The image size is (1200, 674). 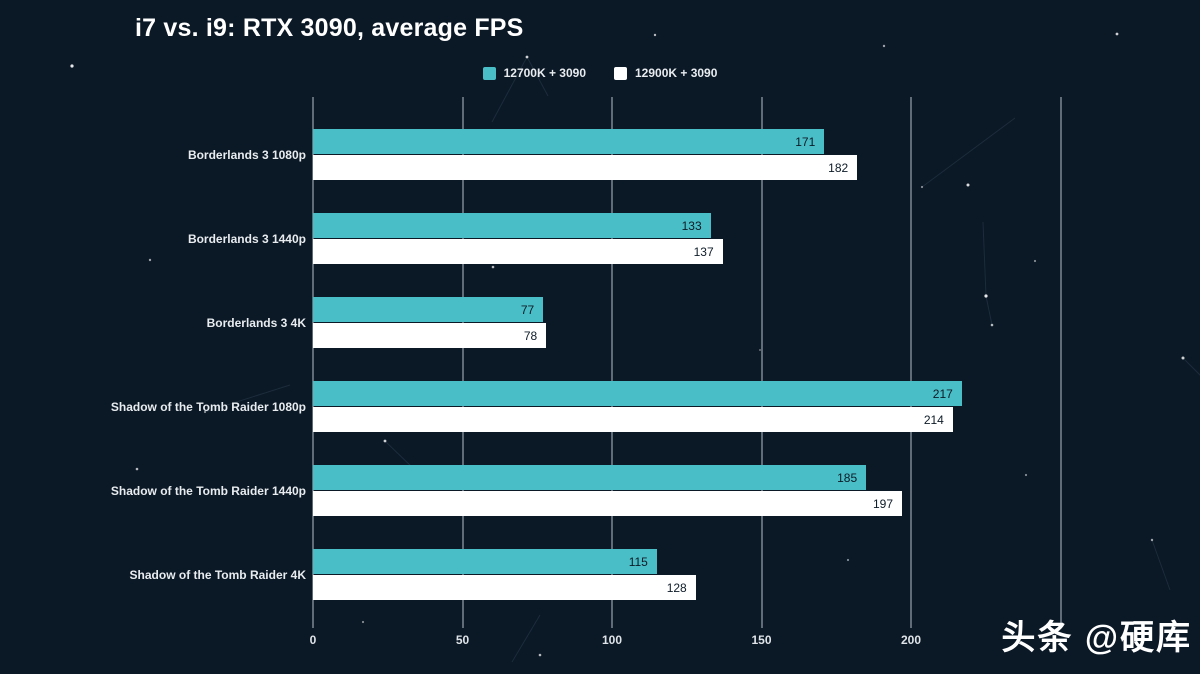 I want to click on bar-value-label: 214, so click(x=933, y=420).